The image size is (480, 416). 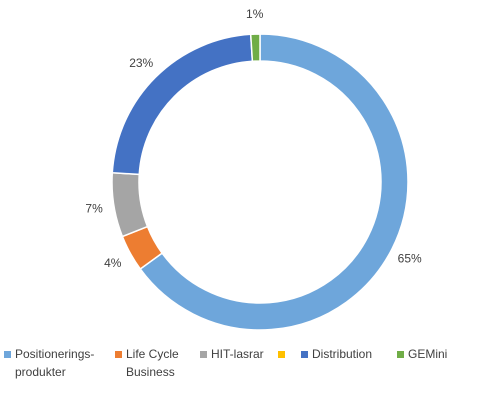 I want to click on legend-item-distribution: Distribution, so click(x=336, y=354).